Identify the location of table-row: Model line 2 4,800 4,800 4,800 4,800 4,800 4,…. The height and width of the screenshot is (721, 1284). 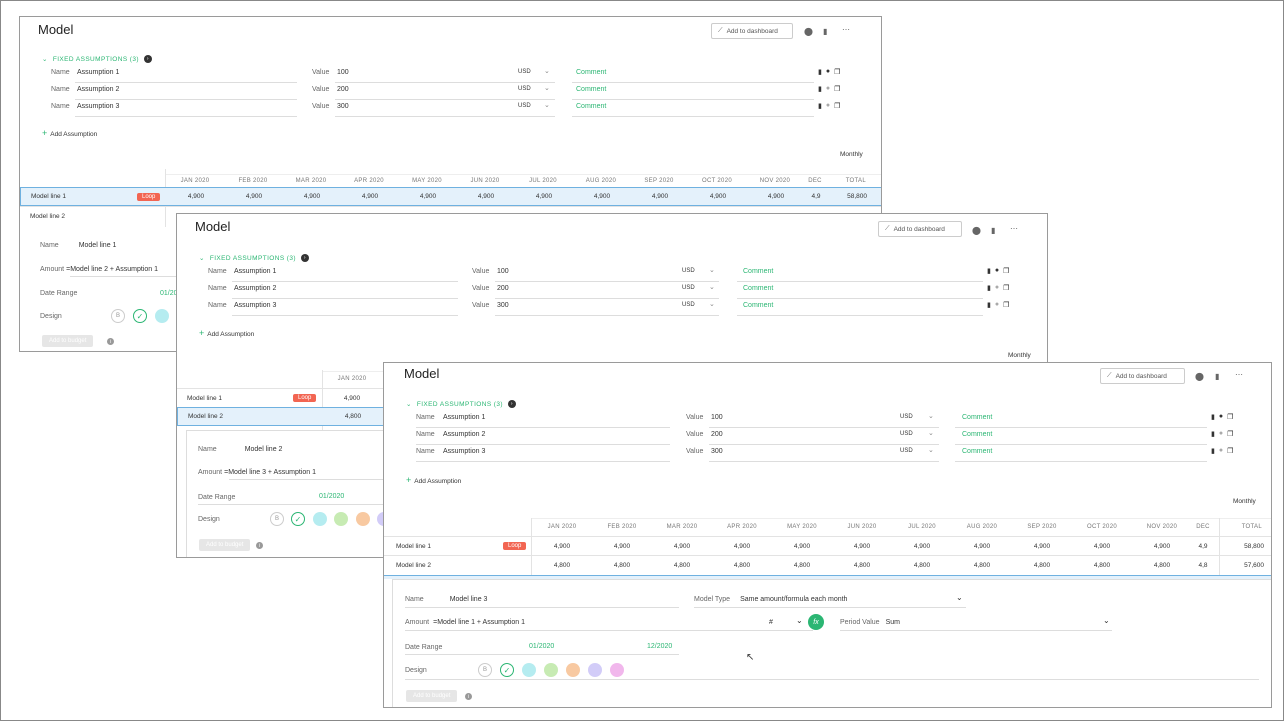
(827, 564).